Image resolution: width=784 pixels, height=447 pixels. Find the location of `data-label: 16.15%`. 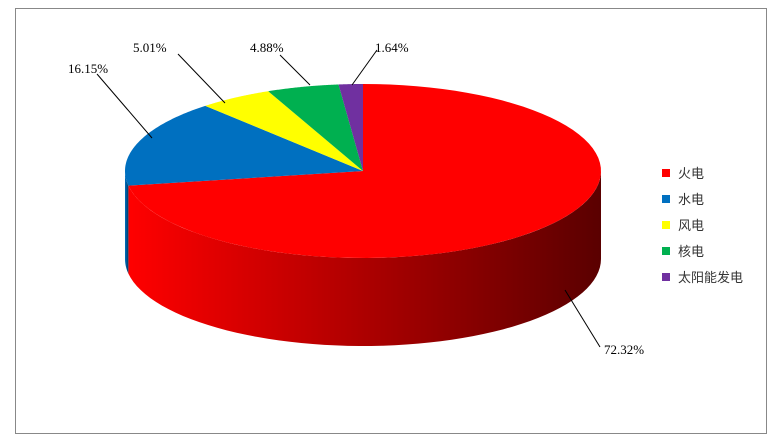

data-label: 16.15% is located at coordinates (88, 68).